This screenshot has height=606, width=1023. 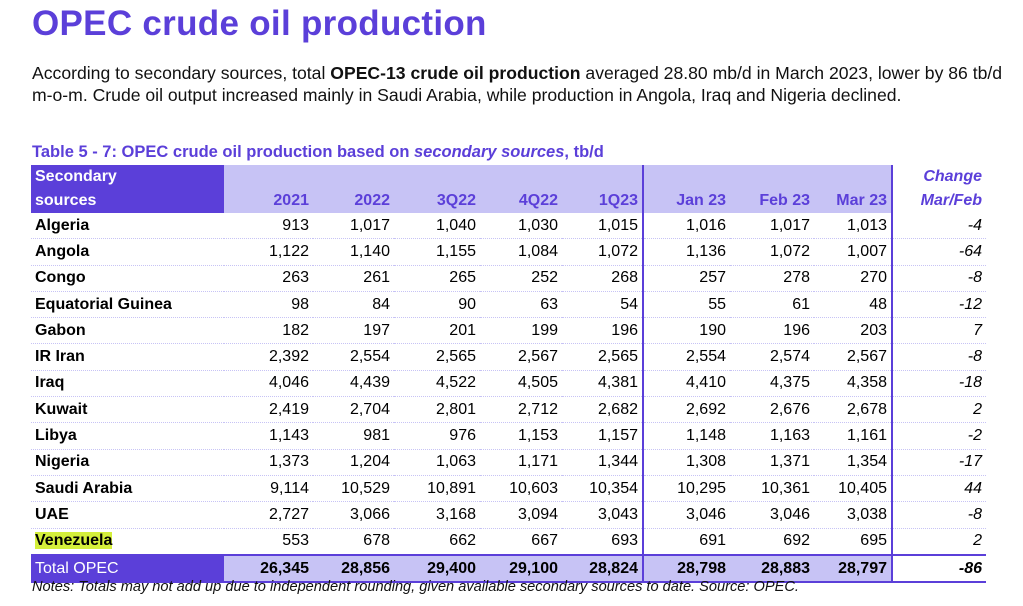 I want to click on value-cell: 1,084, so click(x=521, y=252).